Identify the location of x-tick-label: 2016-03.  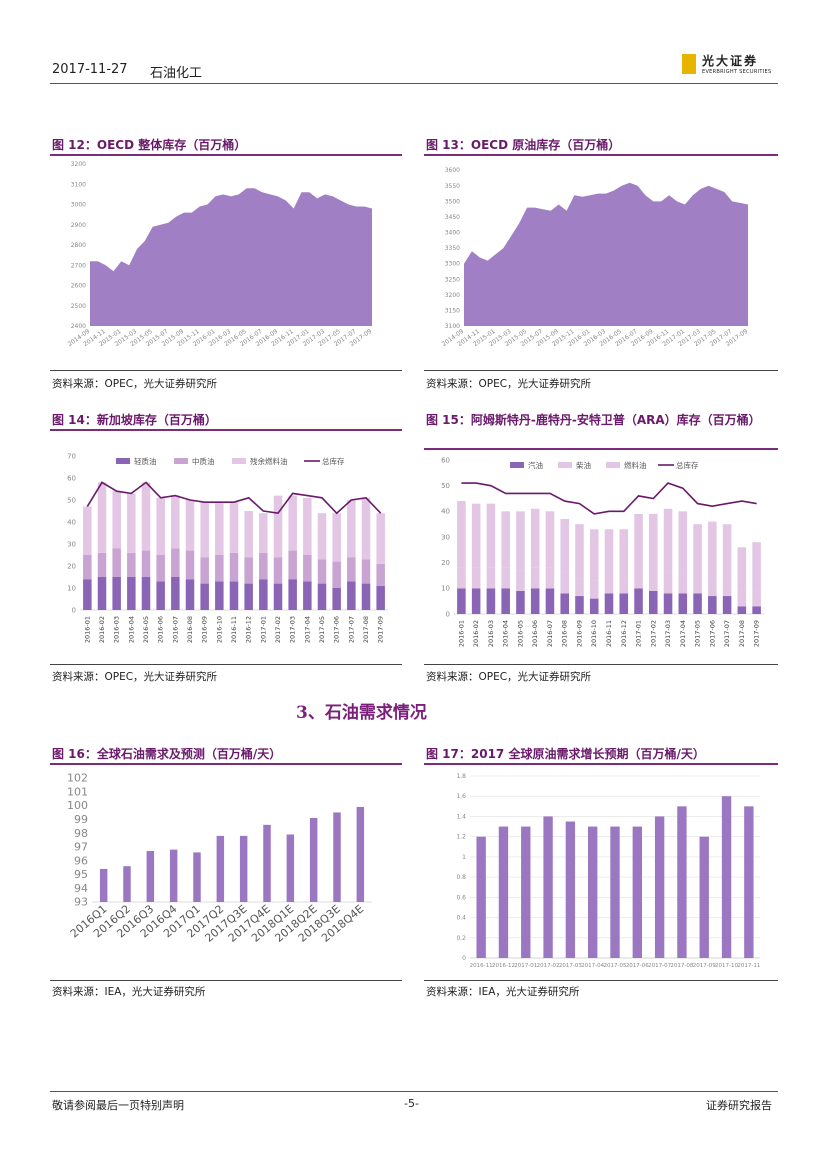
(117, 629).